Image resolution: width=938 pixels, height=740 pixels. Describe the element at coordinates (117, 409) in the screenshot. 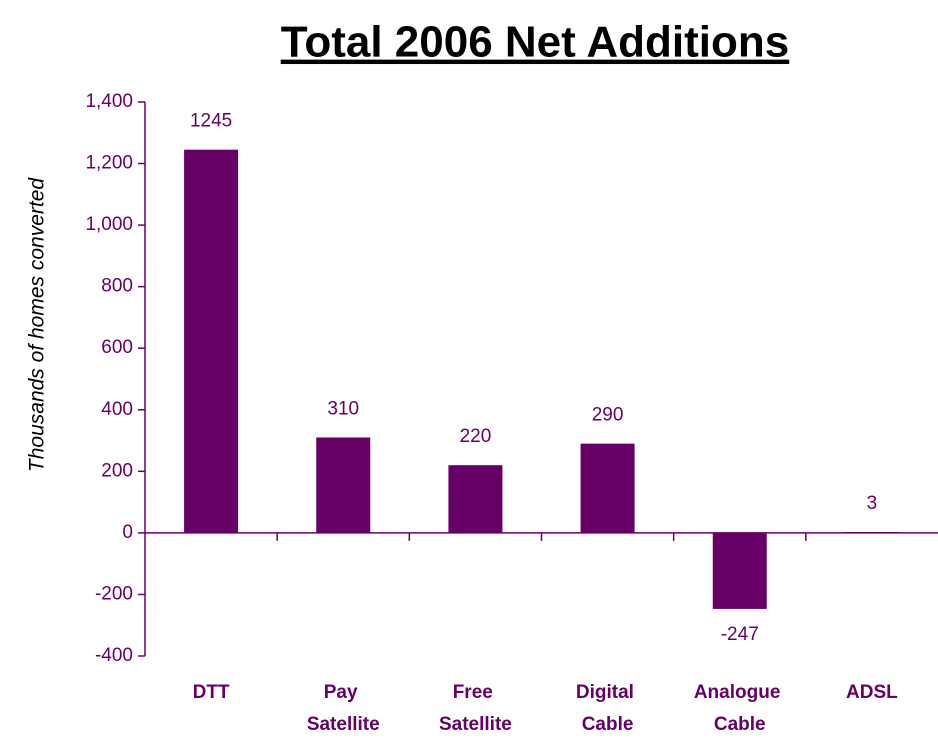

I see `y-tick-label: 400` at that location.